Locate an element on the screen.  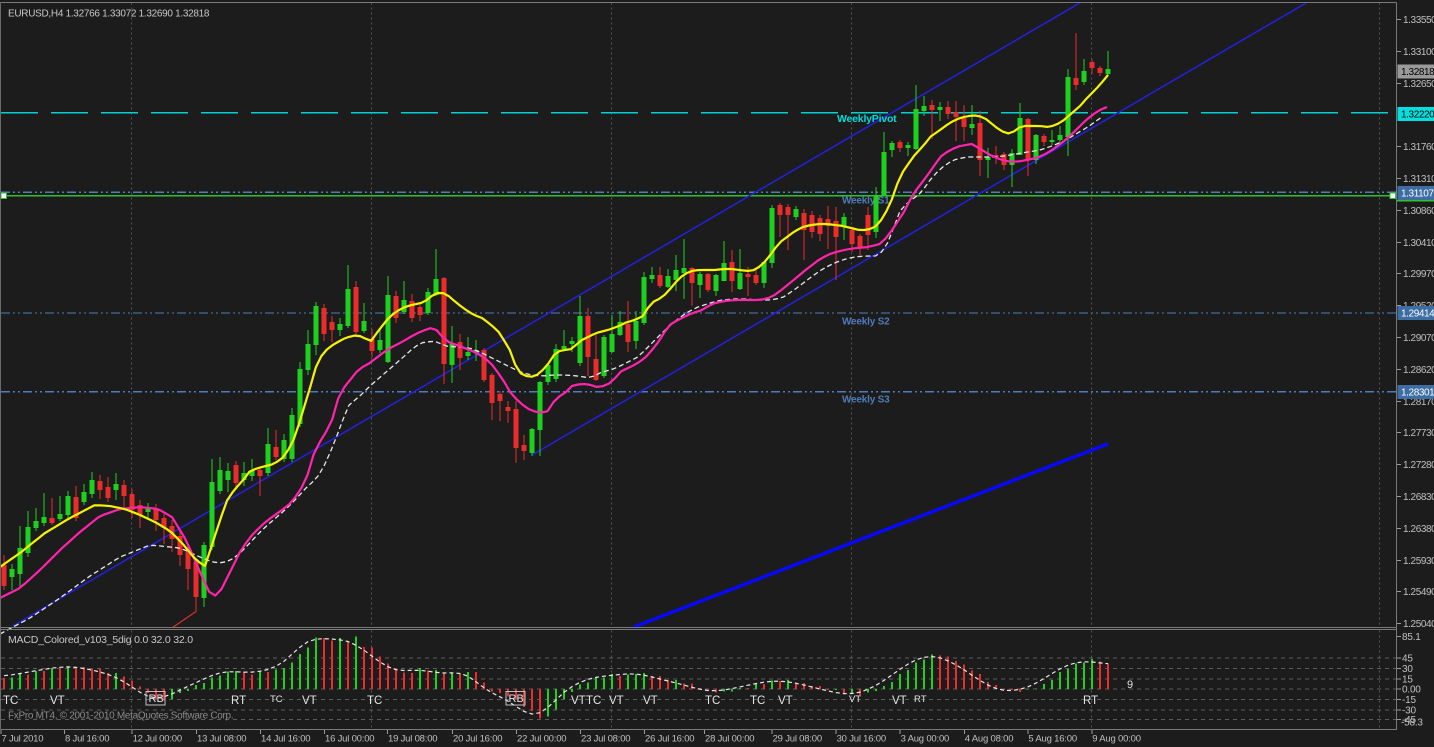
svg-text: 1.33100 is located at coordinates (1418, 52).